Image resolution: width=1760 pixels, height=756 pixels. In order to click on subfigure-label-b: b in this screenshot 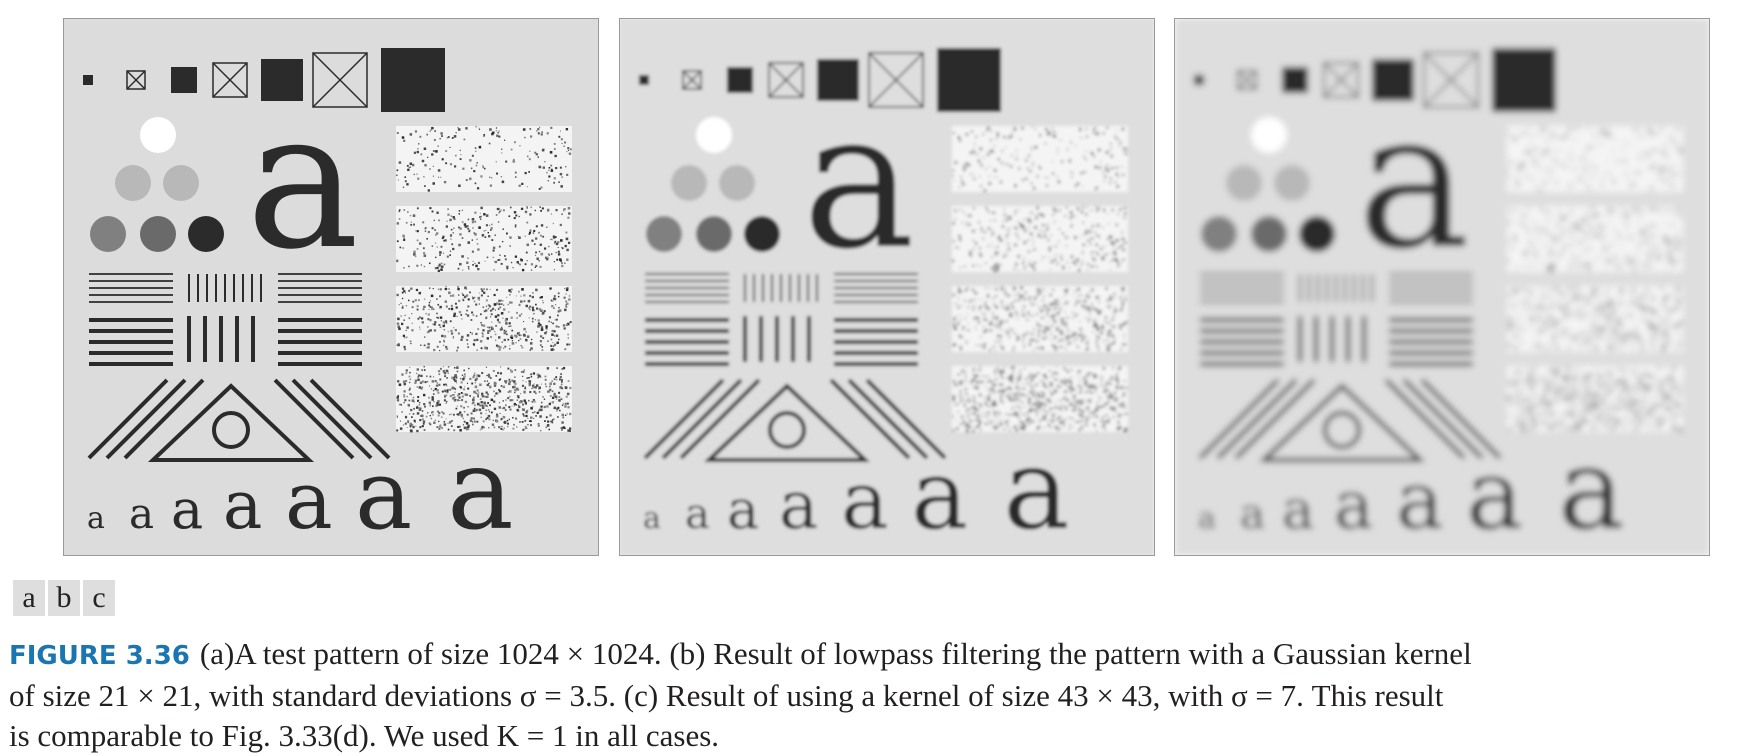, I will do `click(64, 598)`.